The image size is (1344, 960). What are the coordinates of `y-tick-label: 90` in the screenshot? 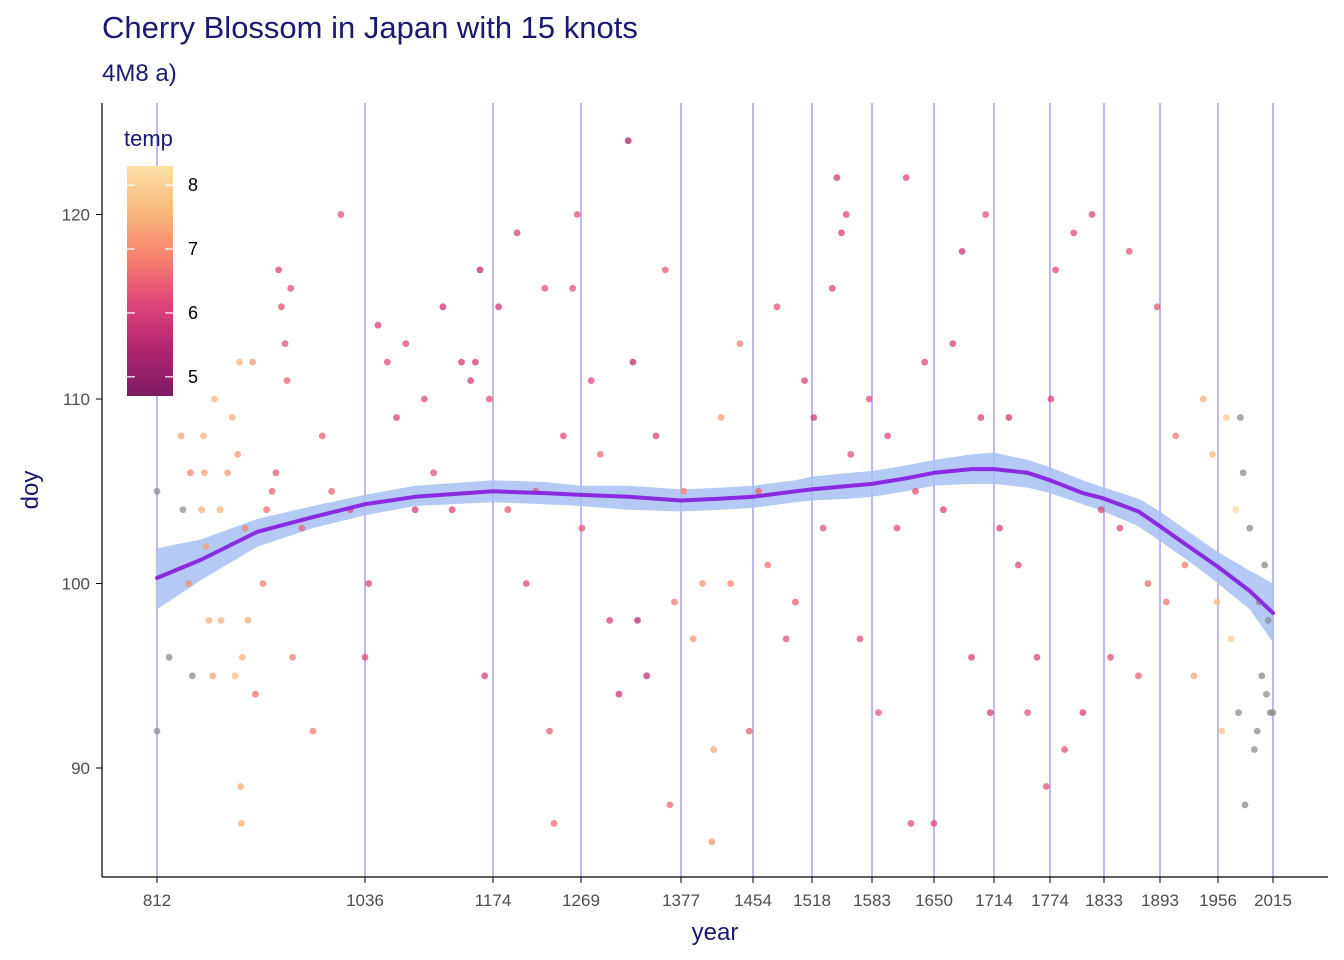 It's located at (80, 768).